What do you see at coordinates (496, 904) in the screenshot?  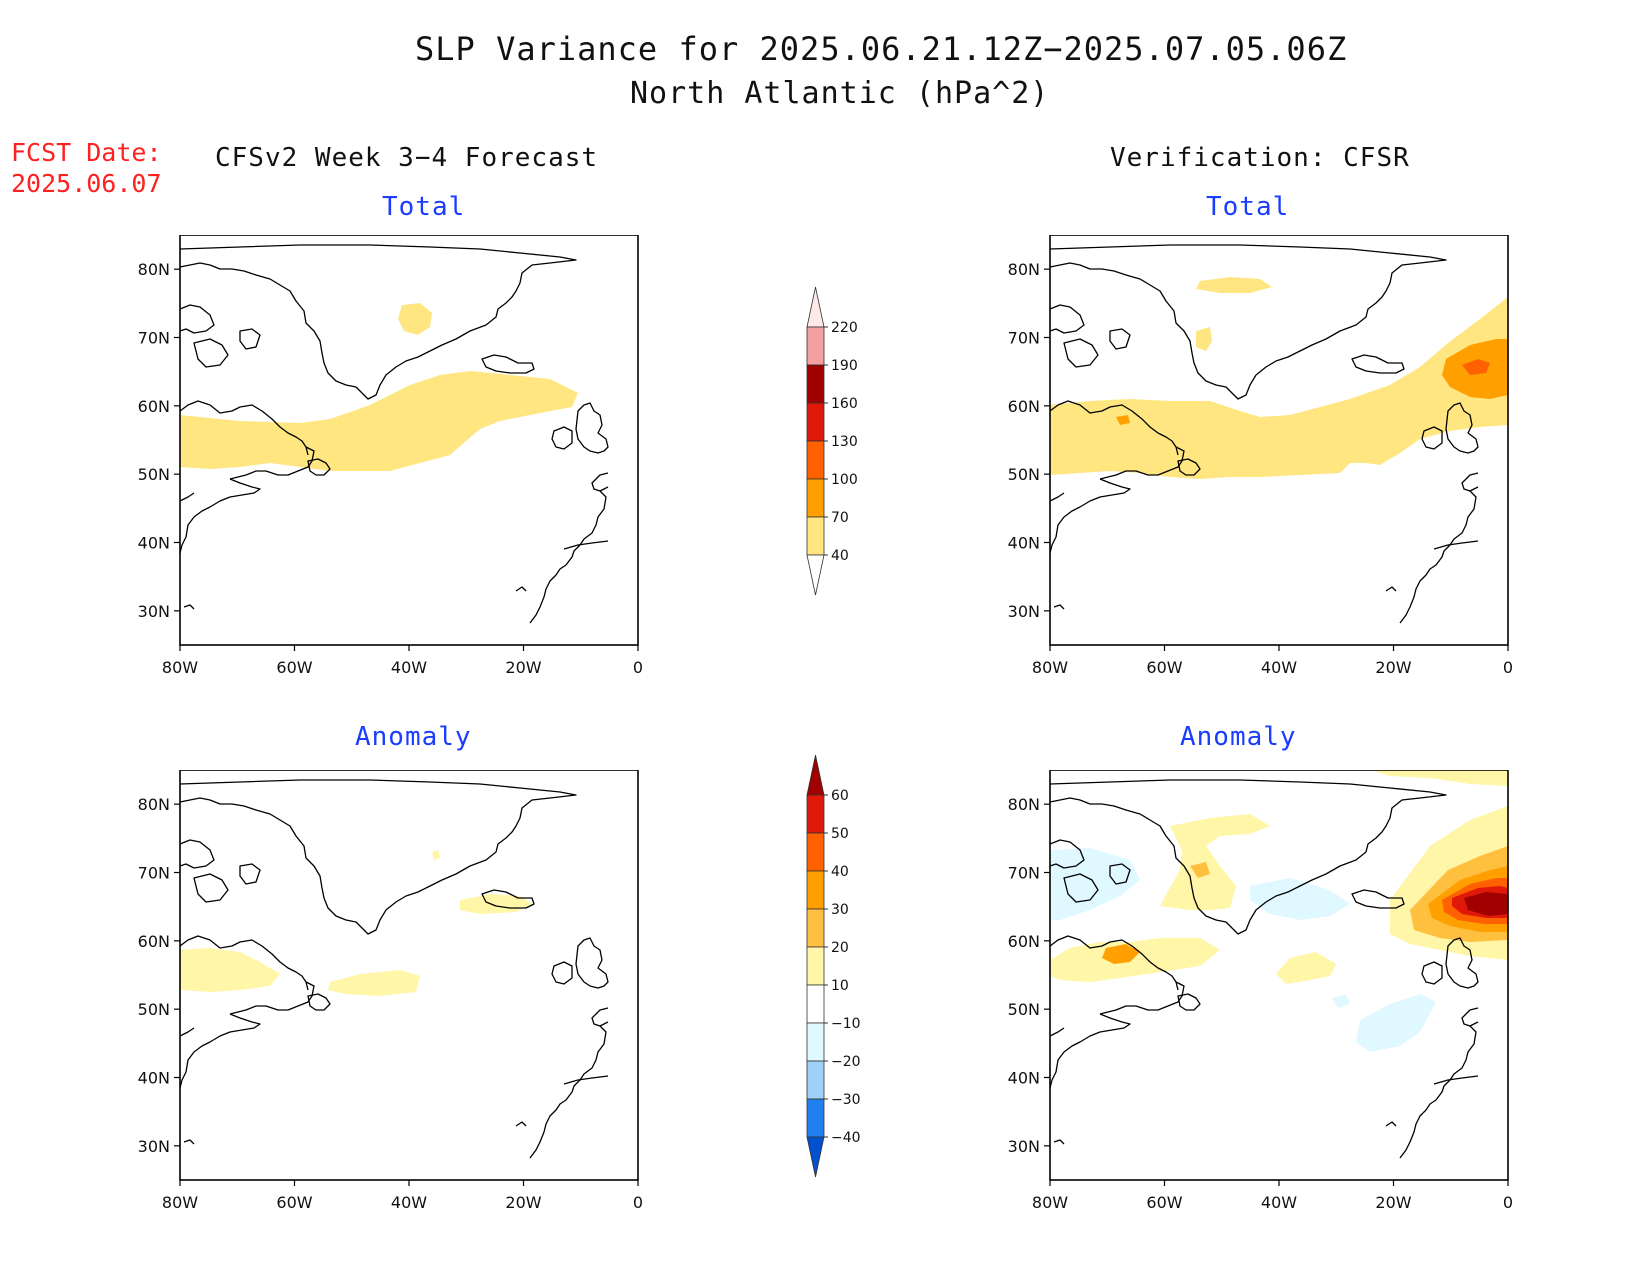 I see `shade-10-iceland` at bounding box center [496, 904].